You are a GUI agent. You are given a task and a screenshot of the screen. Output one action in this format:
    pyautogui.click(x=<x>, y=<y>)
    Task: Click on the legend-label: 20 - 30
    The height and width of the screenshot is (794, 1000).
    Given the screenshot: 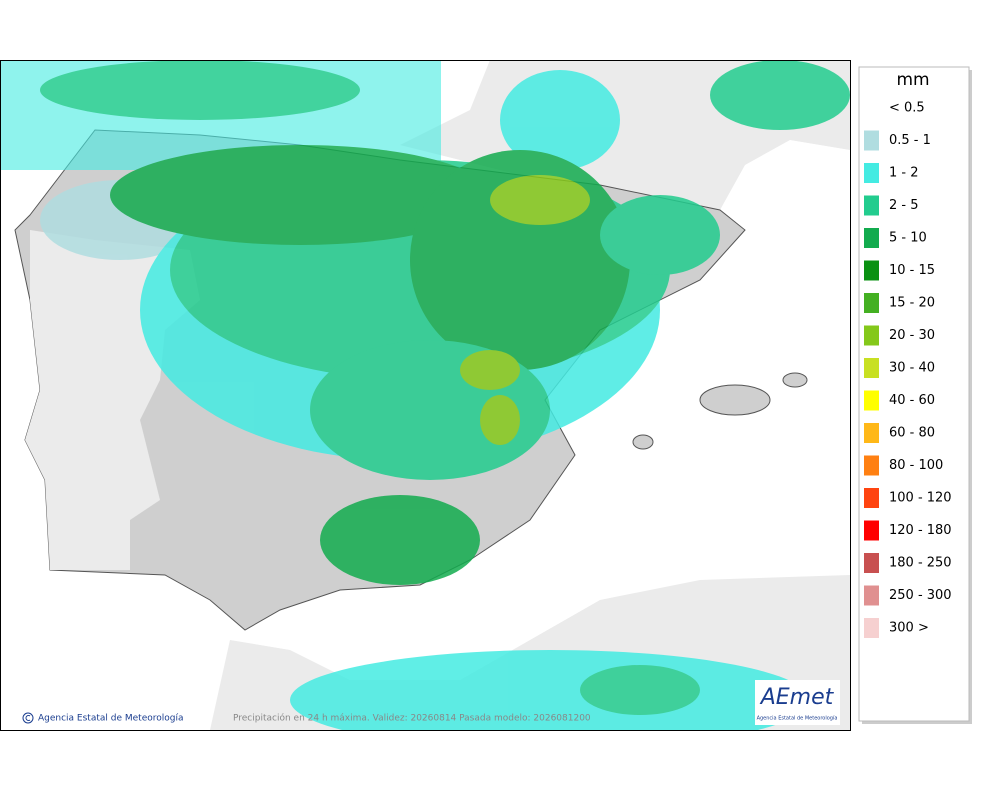 What is the action you would take?
    pyautogui.click(x=912, y=335)
    